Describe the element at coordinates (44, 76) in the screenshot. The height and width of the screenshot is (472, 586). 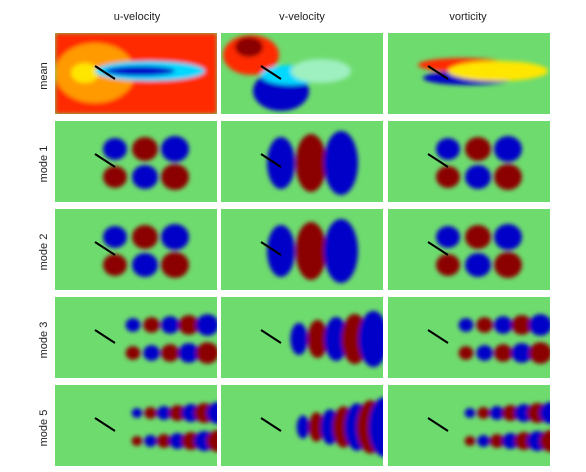
I see `row-label-mean: mean` at that location.